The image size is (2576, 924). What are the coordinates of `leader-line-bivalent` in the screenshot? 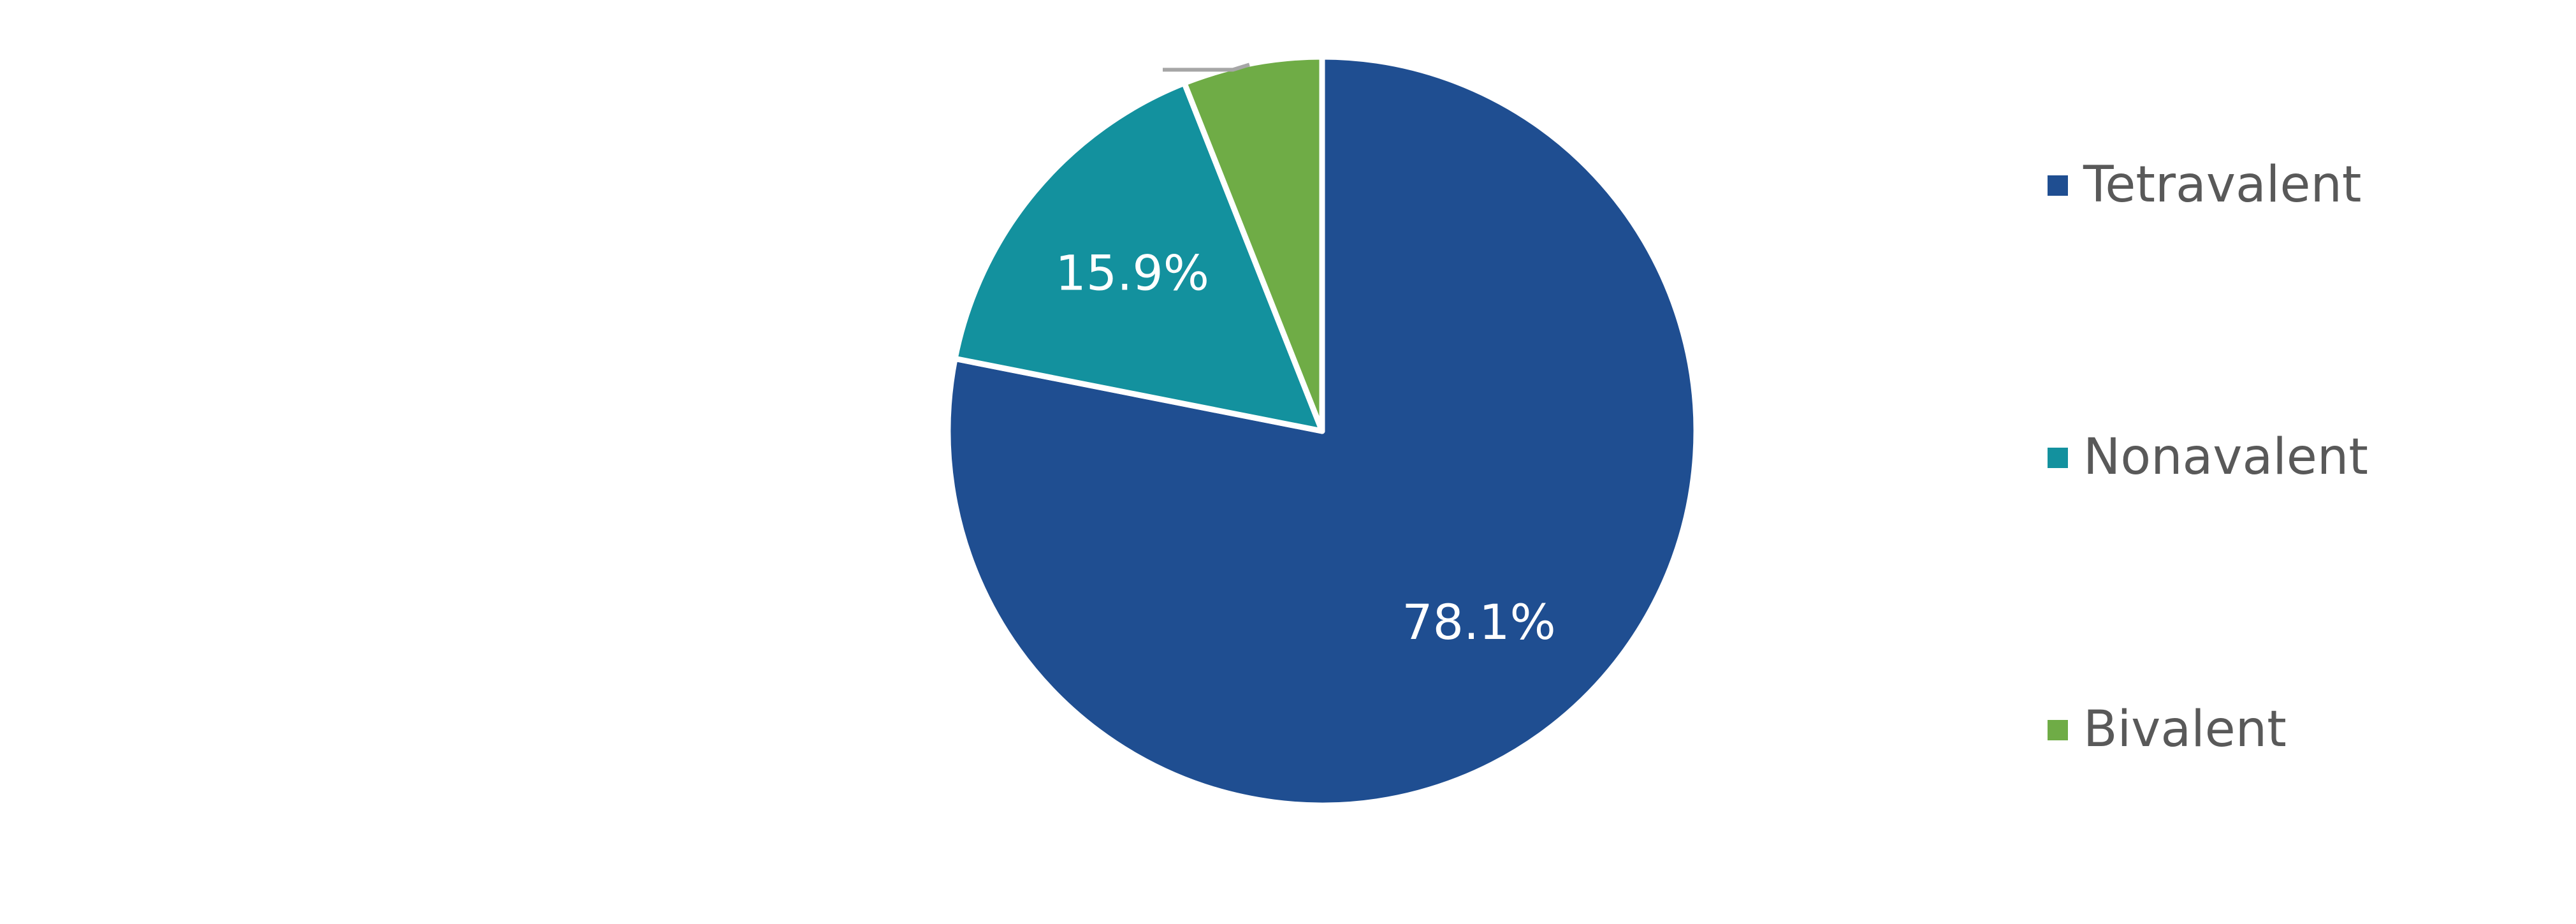 It's located at (1206, 67).